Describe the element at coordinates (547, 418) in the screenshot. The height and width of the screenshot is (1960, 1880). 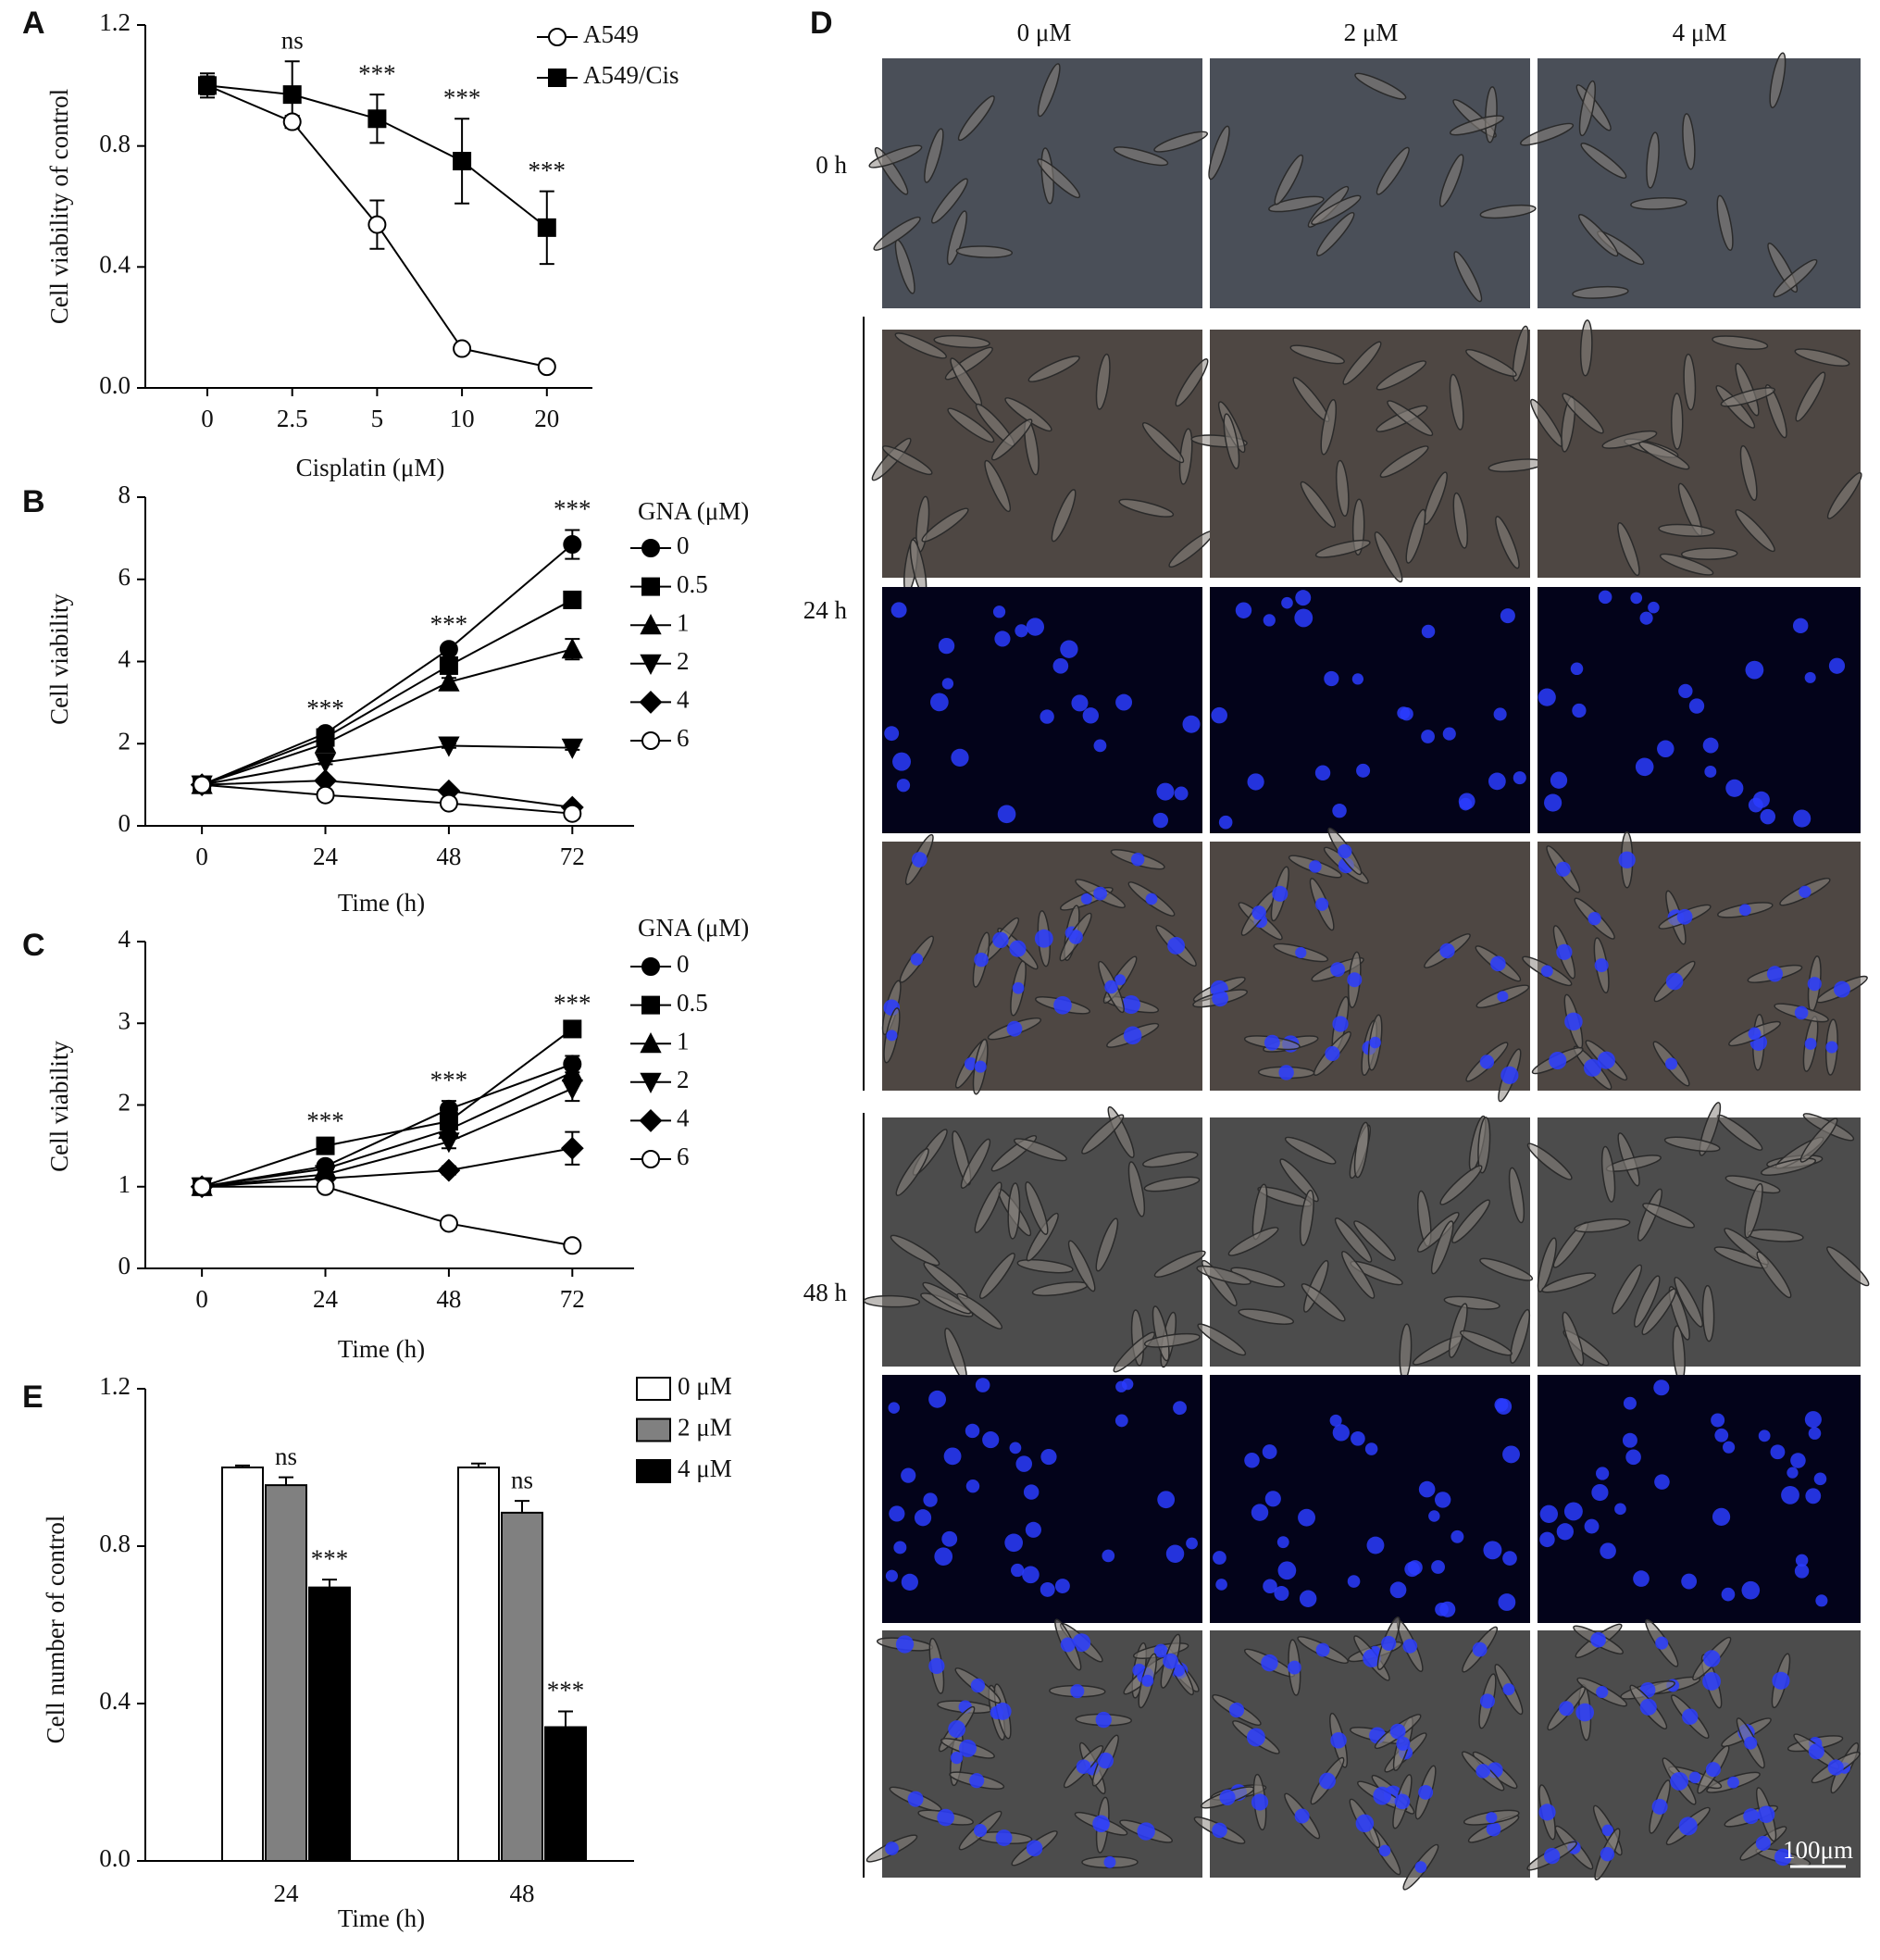
I see `x-tick-label: 20` at that location.